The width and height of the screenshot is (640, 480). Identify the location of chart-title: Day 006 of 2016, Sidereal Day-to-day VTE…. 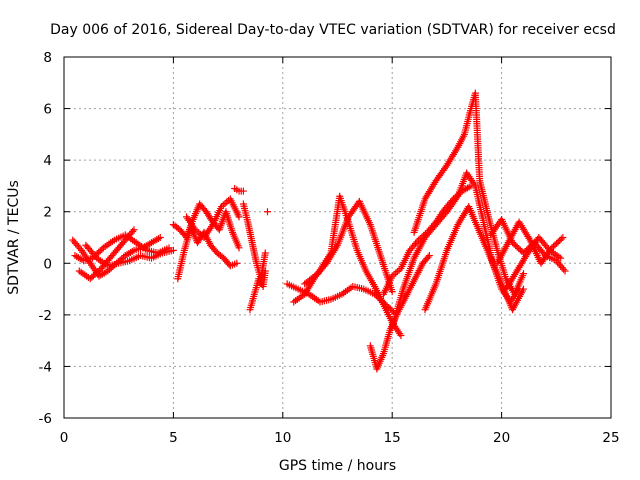
(333, 30).